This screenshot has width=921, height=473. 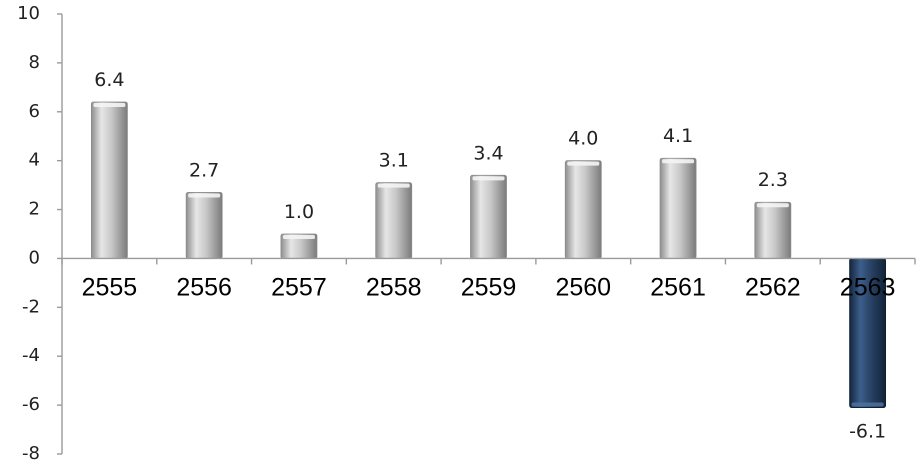 I want to click on y-tick-label: -2, so click(x=31, y=306).